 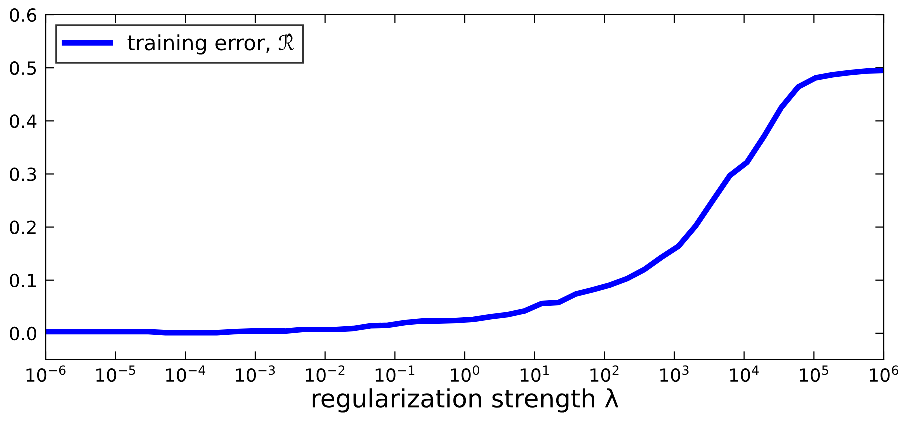 I want to click on x-tick-label: 10$^{−5}$, so click(x=116, y=374).